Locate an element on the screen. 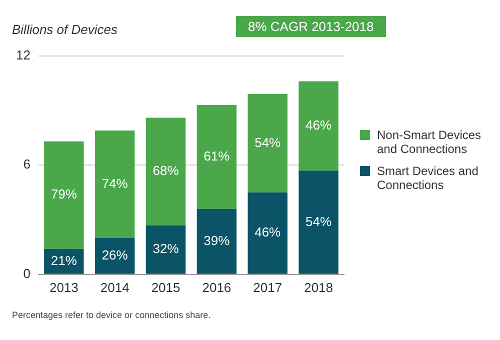  annotation: 26% is located at coordinates (115, 255).